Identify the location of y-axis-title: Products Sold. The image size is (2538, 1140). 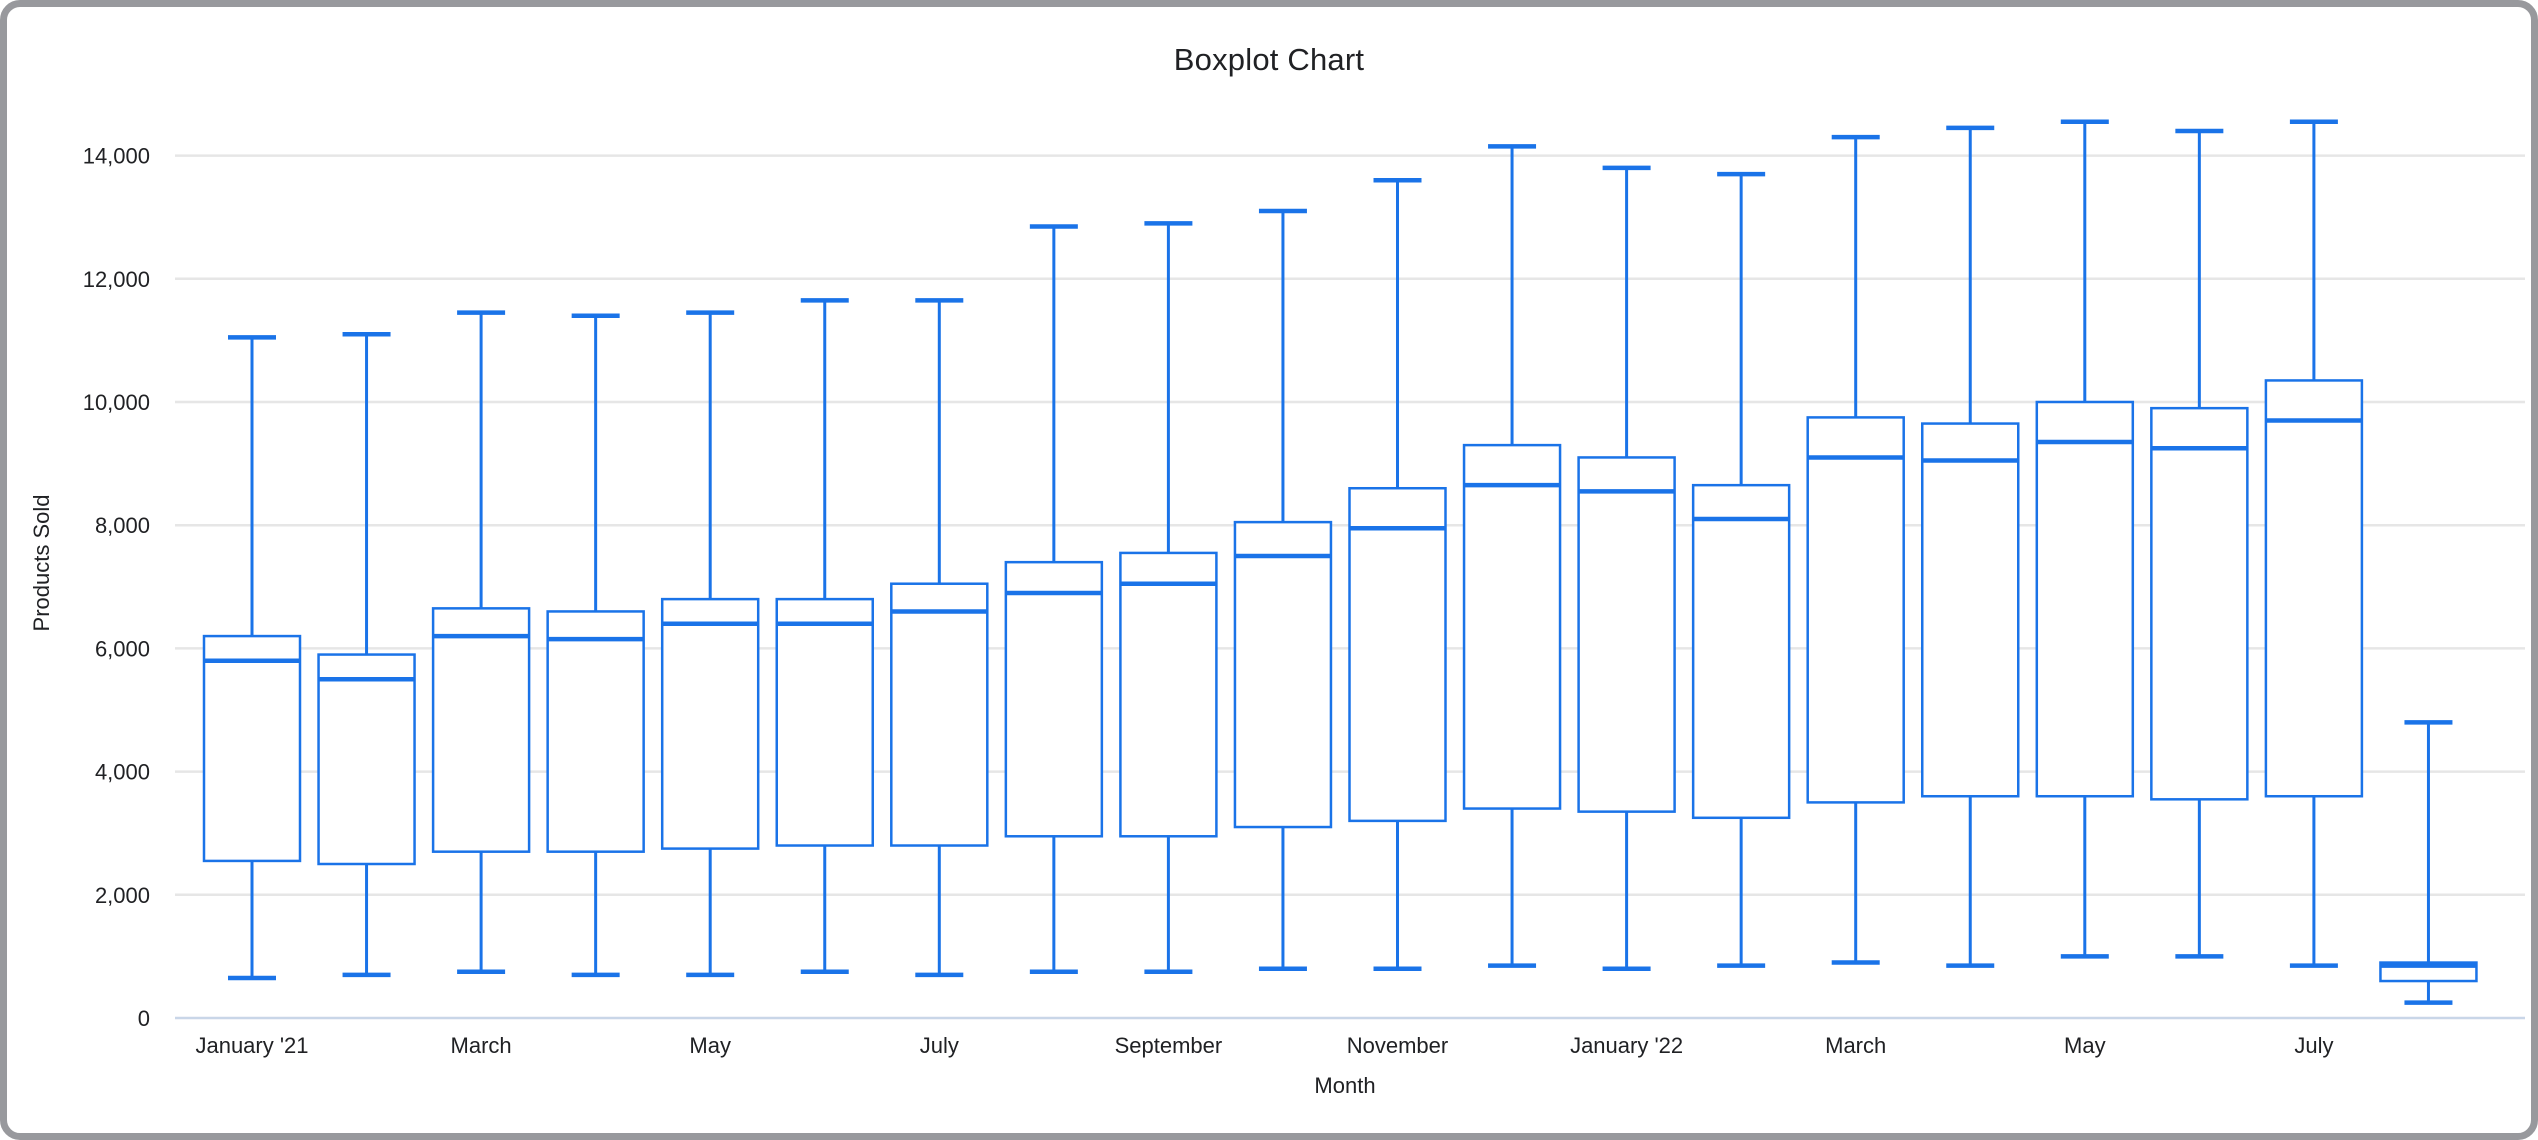
(41, 563).